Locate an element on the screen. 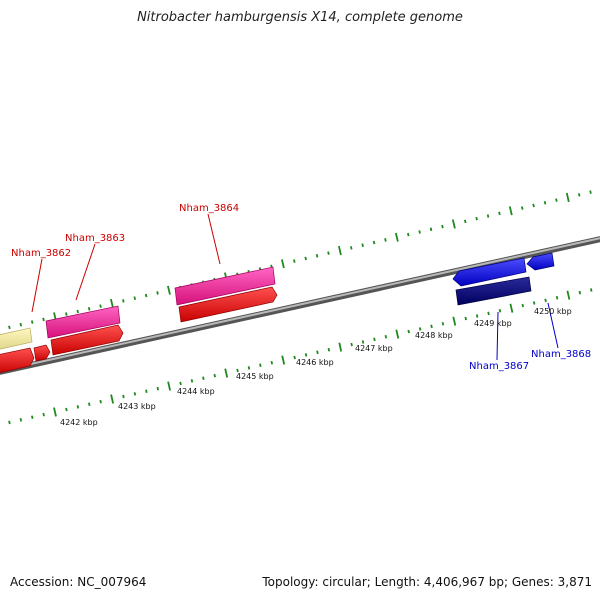 This screenshot has height=600, width=600. gene-nham3868-cds is located at coordinates (540, 261).